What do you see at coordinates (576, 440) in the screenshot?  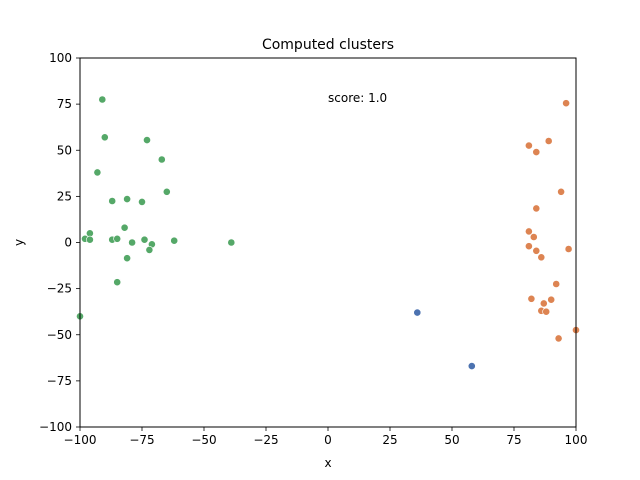 I see `x-tick-label: 100` at bounding box center [576, 440].